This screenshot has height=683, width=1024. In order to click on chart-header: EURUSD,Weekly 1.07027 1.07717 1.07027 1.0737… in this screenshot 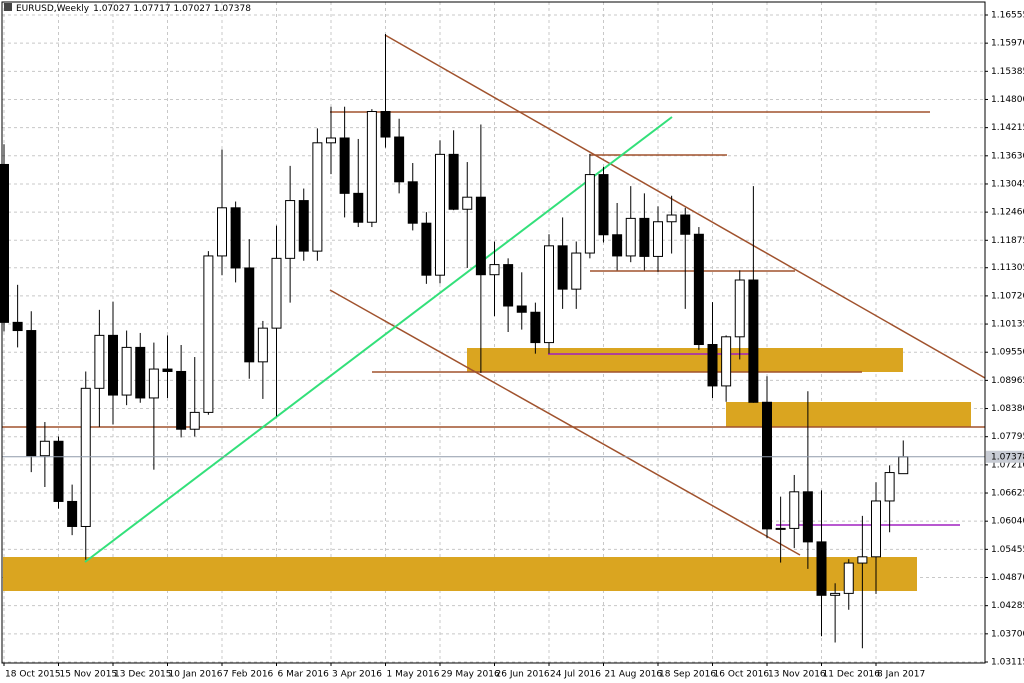, I will do `click(133, 9)`.